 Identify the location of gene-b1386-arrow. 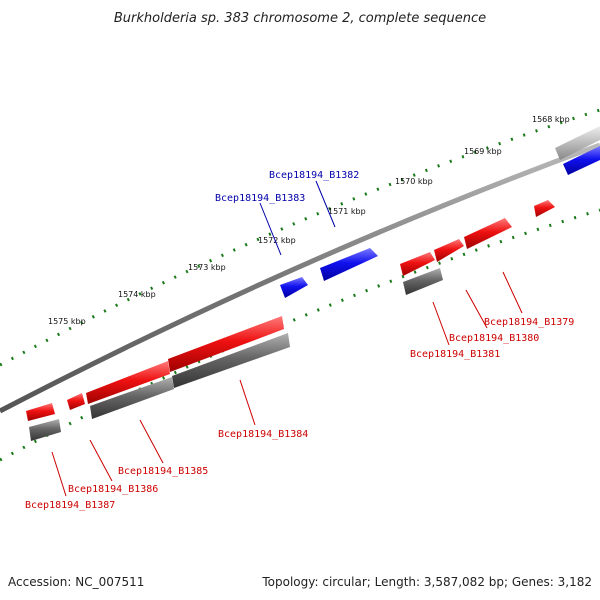
(76, 401).